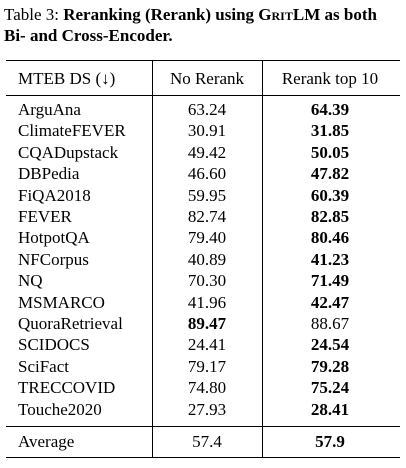  What do you see at coordinates (330, 388) in the screenshot?
I see `table-cell: 75.24` at bounding box center [330, 388].